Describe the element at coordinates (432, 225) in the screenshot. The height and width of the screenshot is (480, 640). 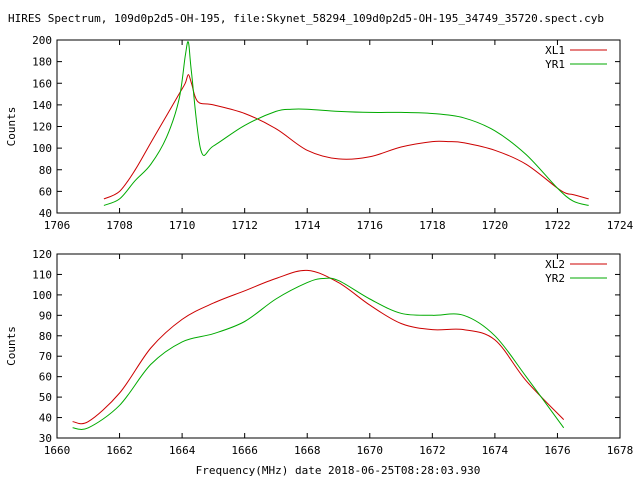
I see `x-tick-label: 1718` at that location.